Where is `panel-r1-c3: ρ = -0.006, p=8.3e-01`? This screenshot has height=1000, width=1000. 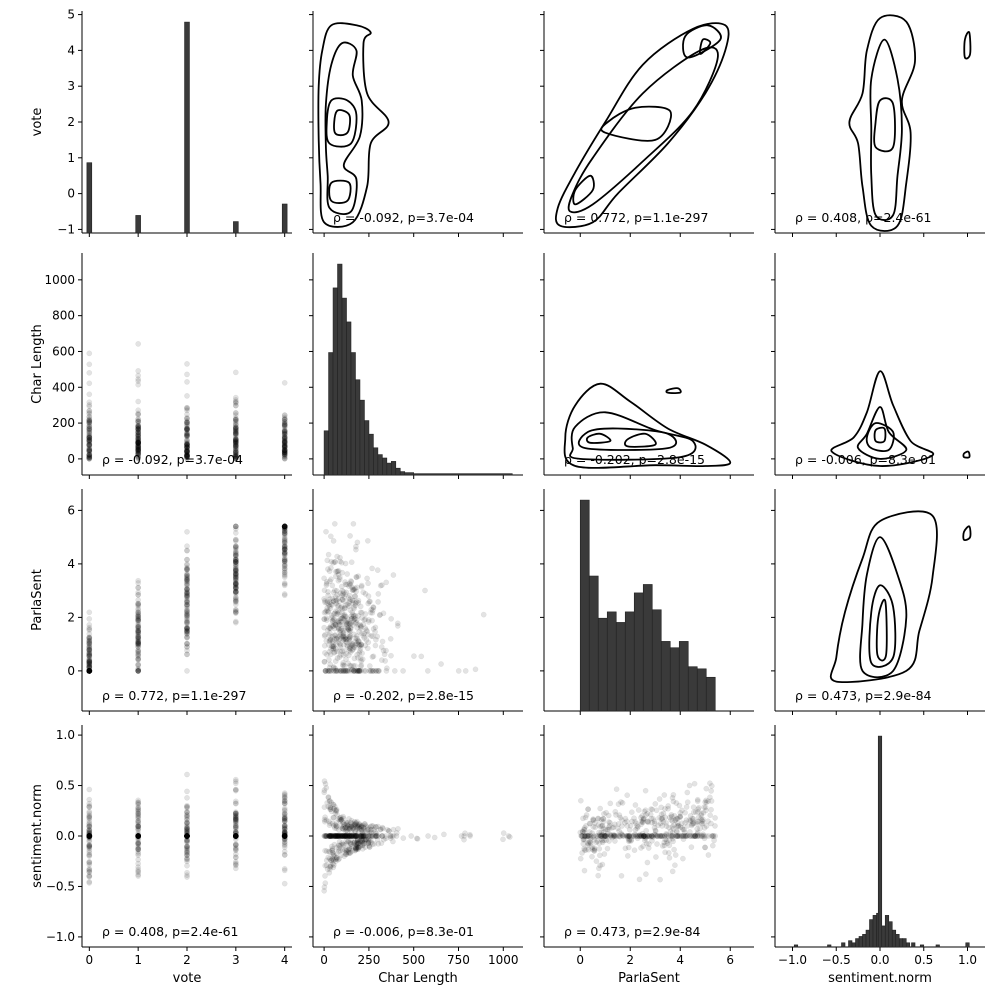 panel-r1-c3: ρ = -0.006, p=8.3e-01 is located at coordinates (878, 366).